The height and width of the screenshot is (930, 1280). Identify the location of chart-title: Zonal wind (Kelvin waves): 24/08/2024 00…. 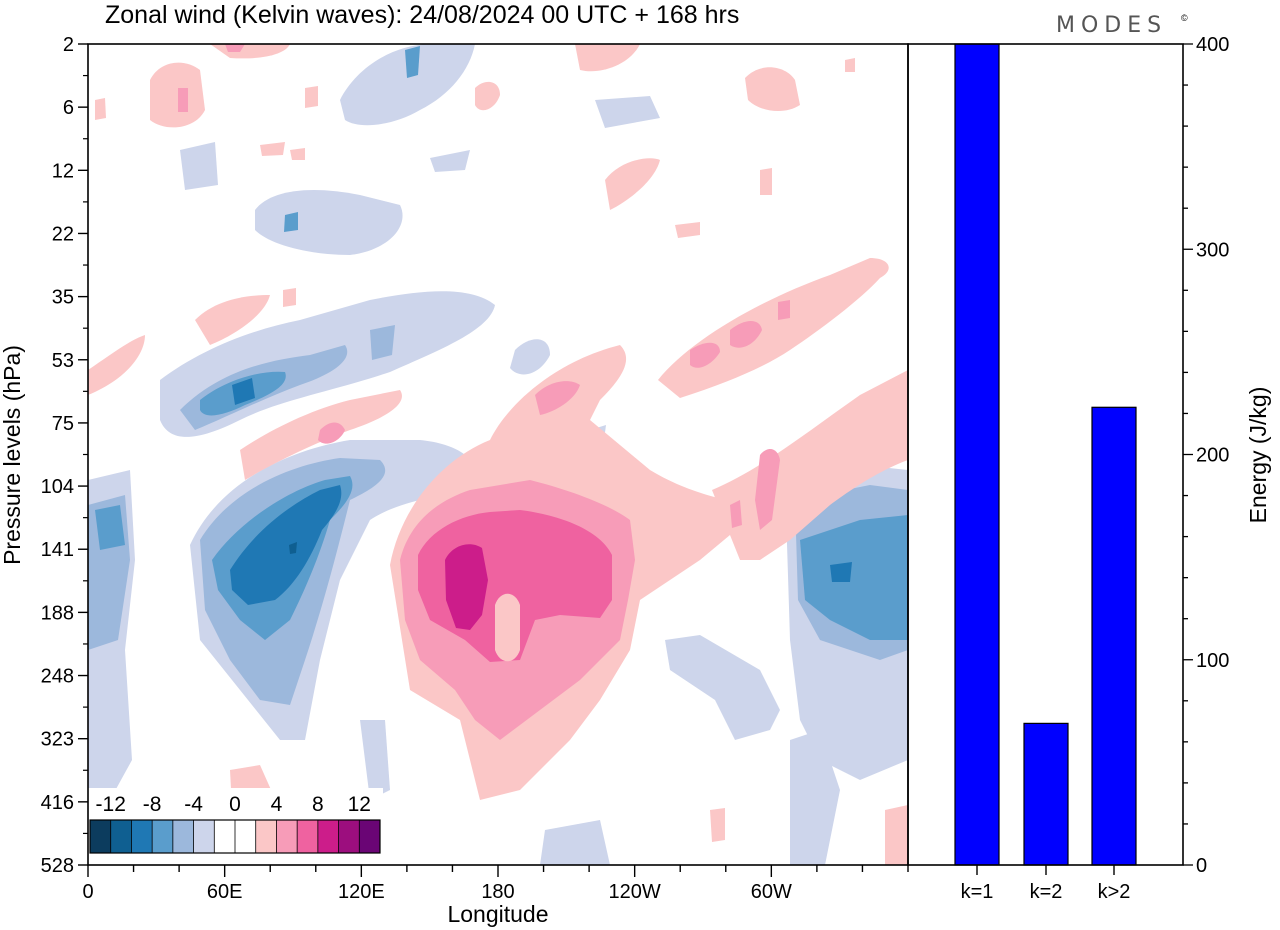
(422, 15).